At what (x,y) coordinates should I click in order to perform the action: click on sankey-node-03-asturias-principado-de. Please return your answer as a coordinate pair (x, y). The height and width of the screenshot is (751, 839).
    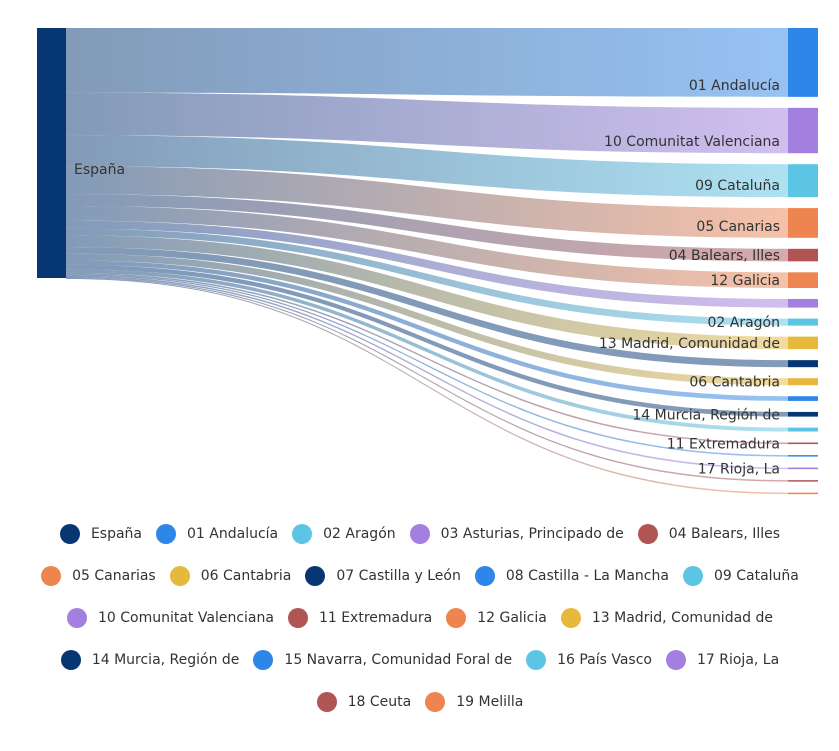
    Looking at the image, I should click on (803, 303).